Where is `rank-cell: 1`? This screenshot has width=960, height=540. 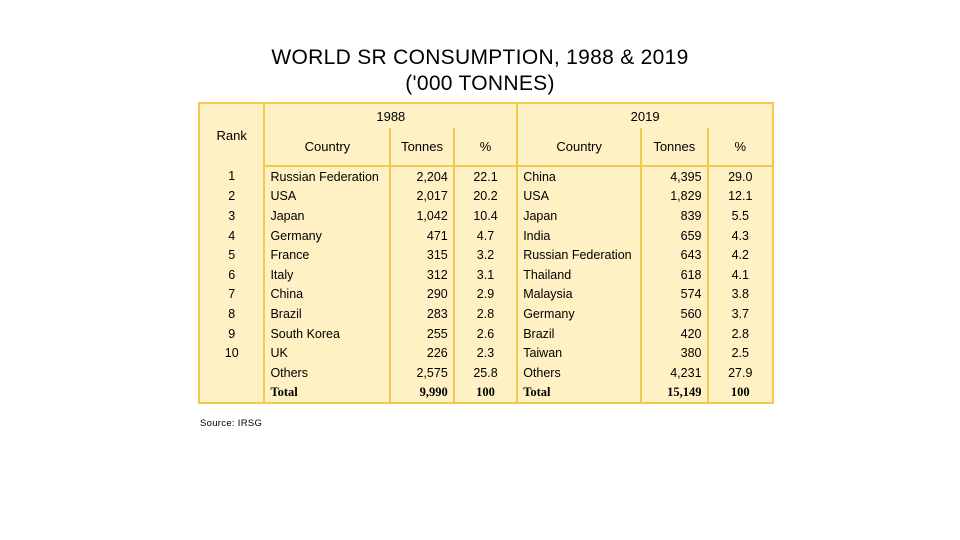
rank-cell: 1 is located at coordinates (231, 176).